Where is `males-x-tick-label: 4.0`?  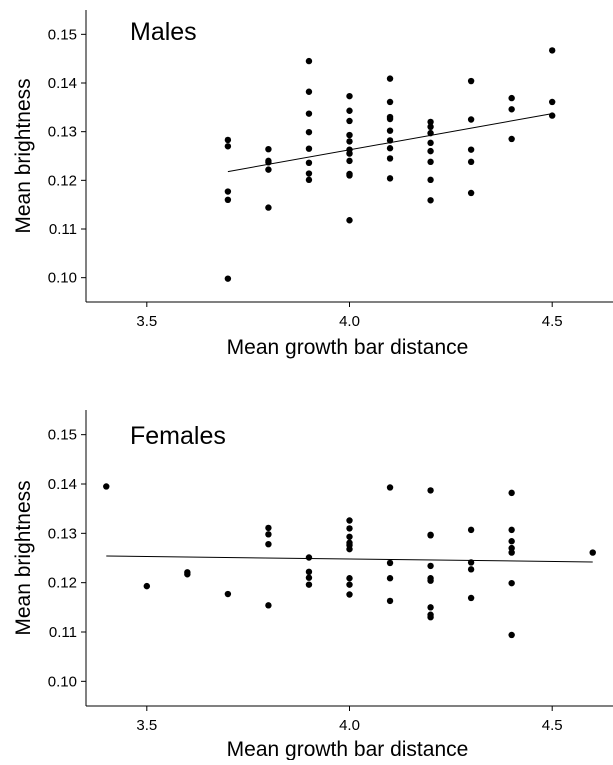
males-x-tick-label: 4.0 is located at coordinates (349, 321).